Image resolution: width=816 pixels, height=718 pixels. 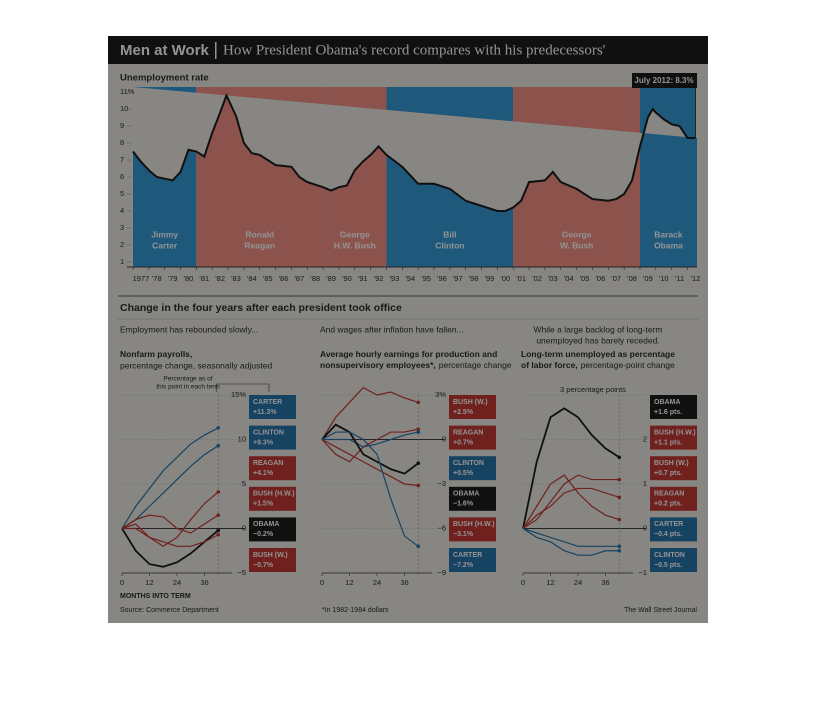 I want to click on term-label: Obama, so click(x=668, y=245).